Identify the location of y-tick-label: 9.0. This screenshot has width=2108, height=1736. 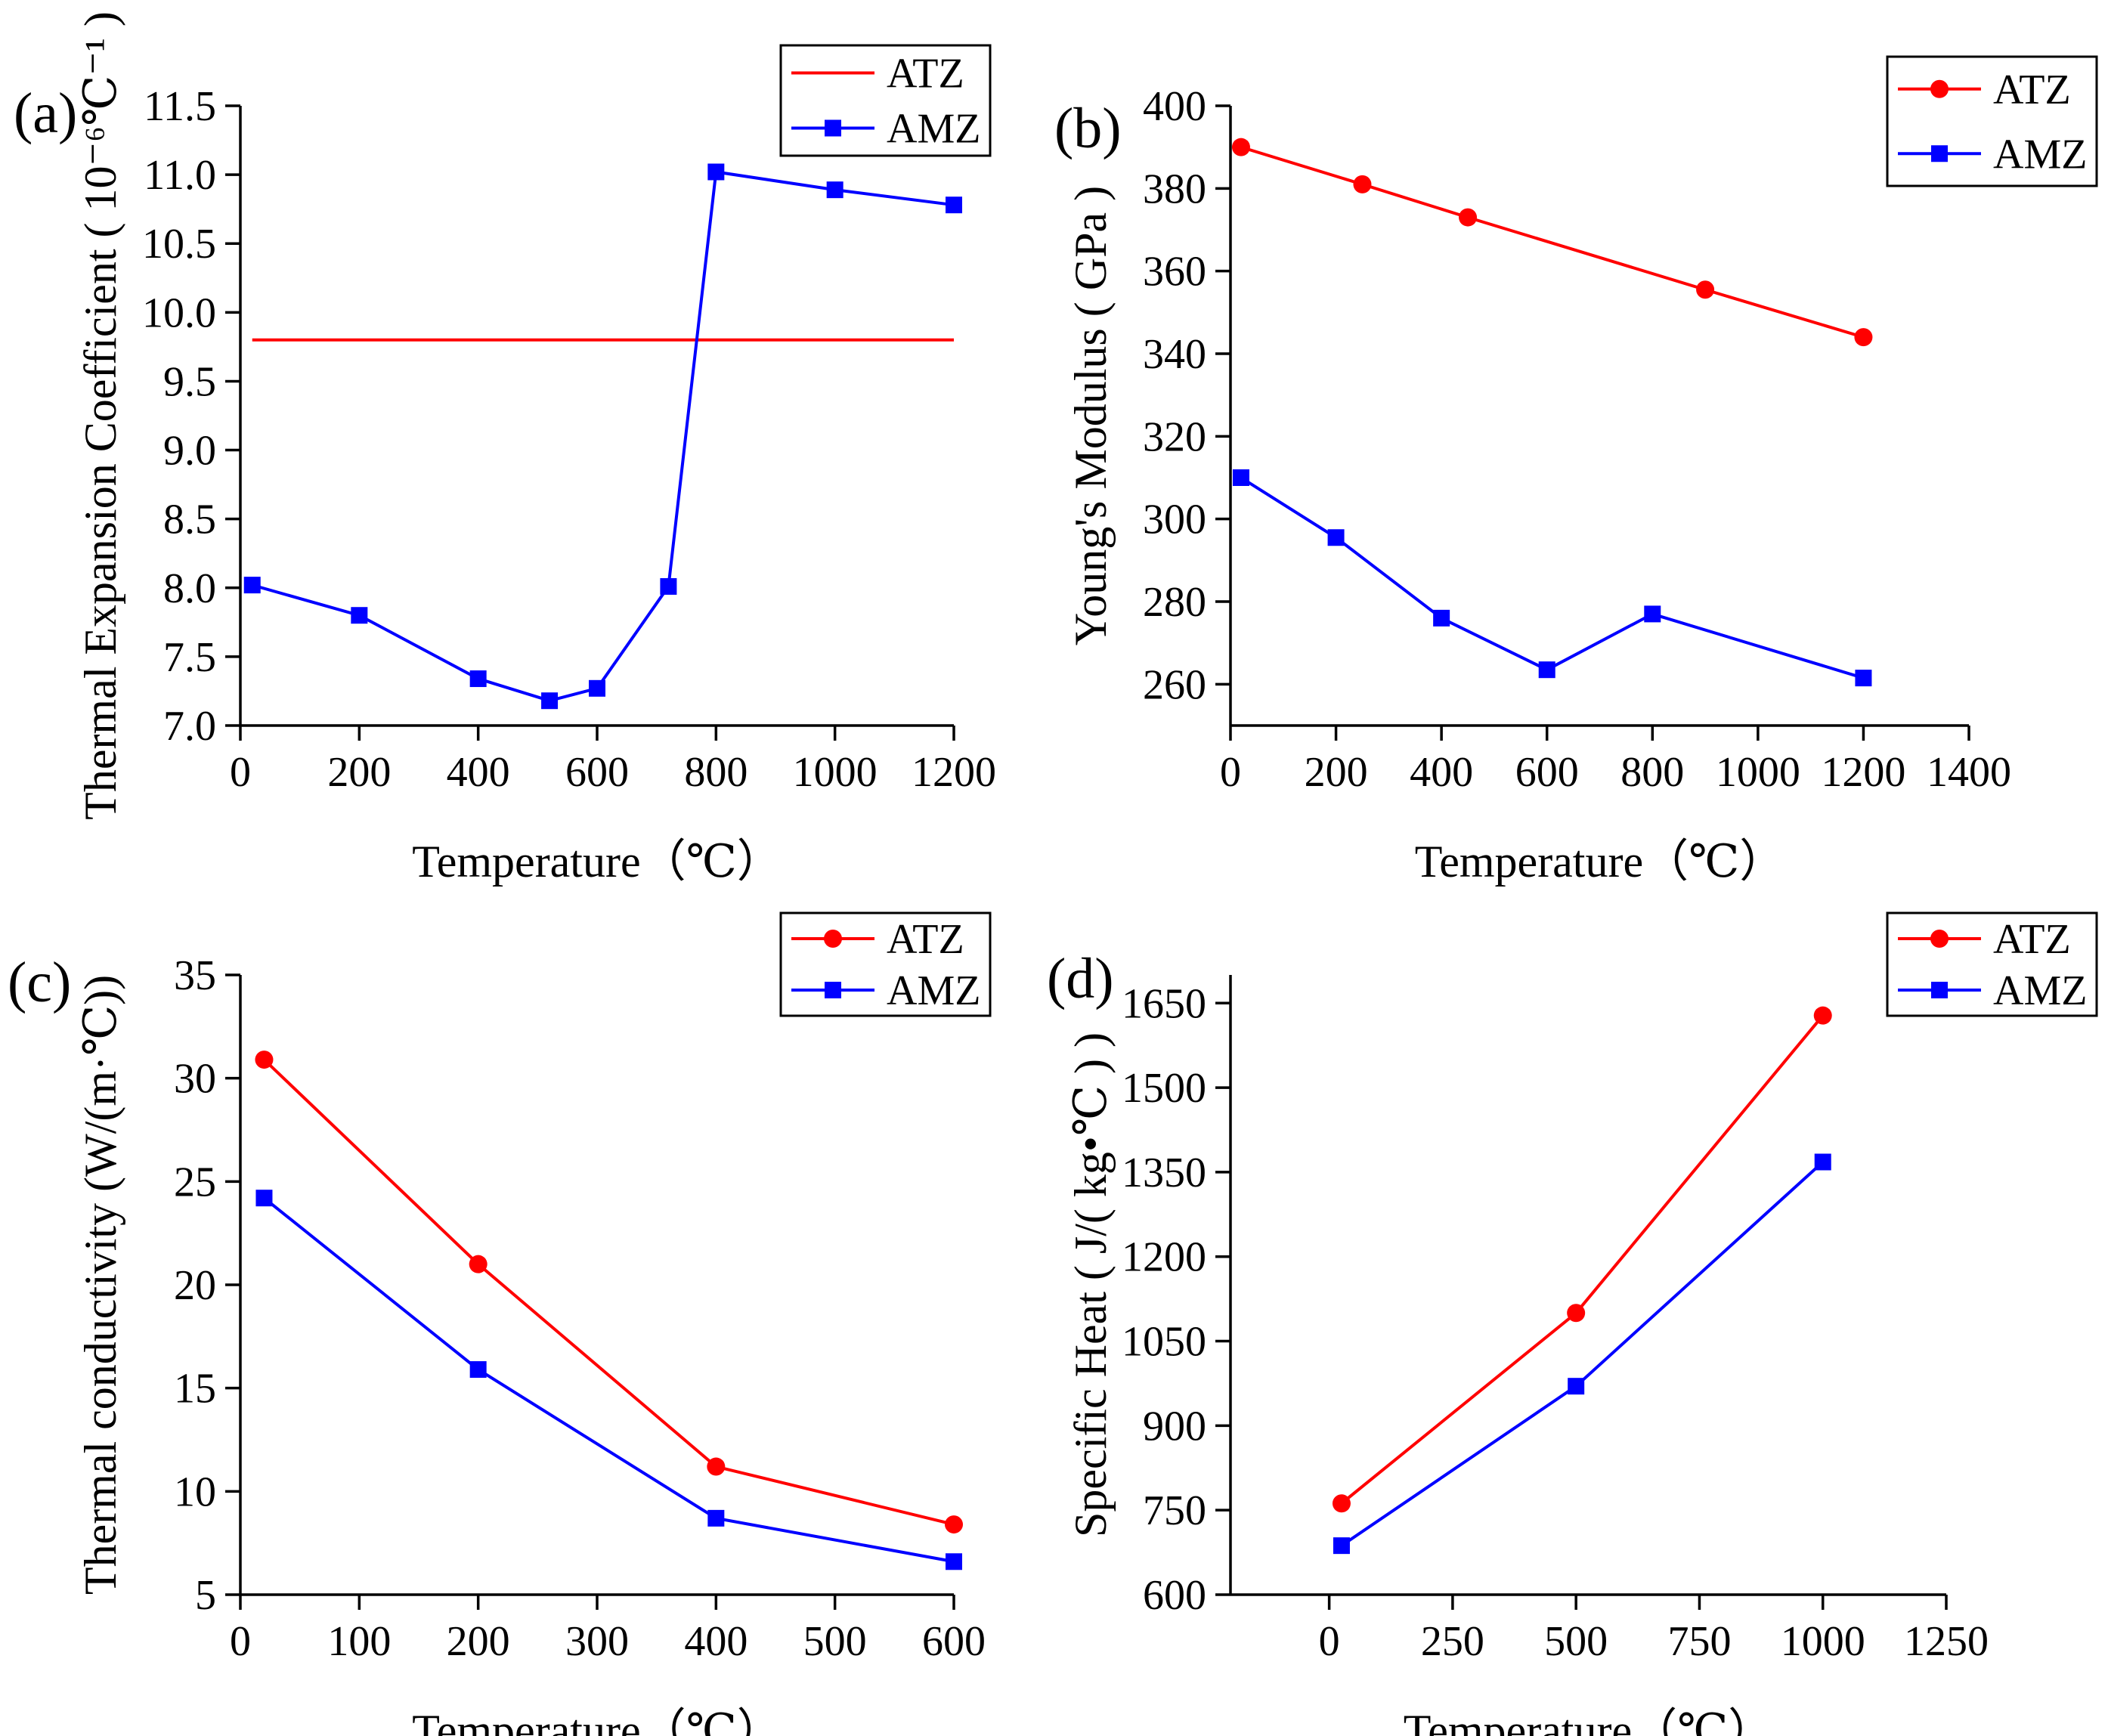
(189, 451).